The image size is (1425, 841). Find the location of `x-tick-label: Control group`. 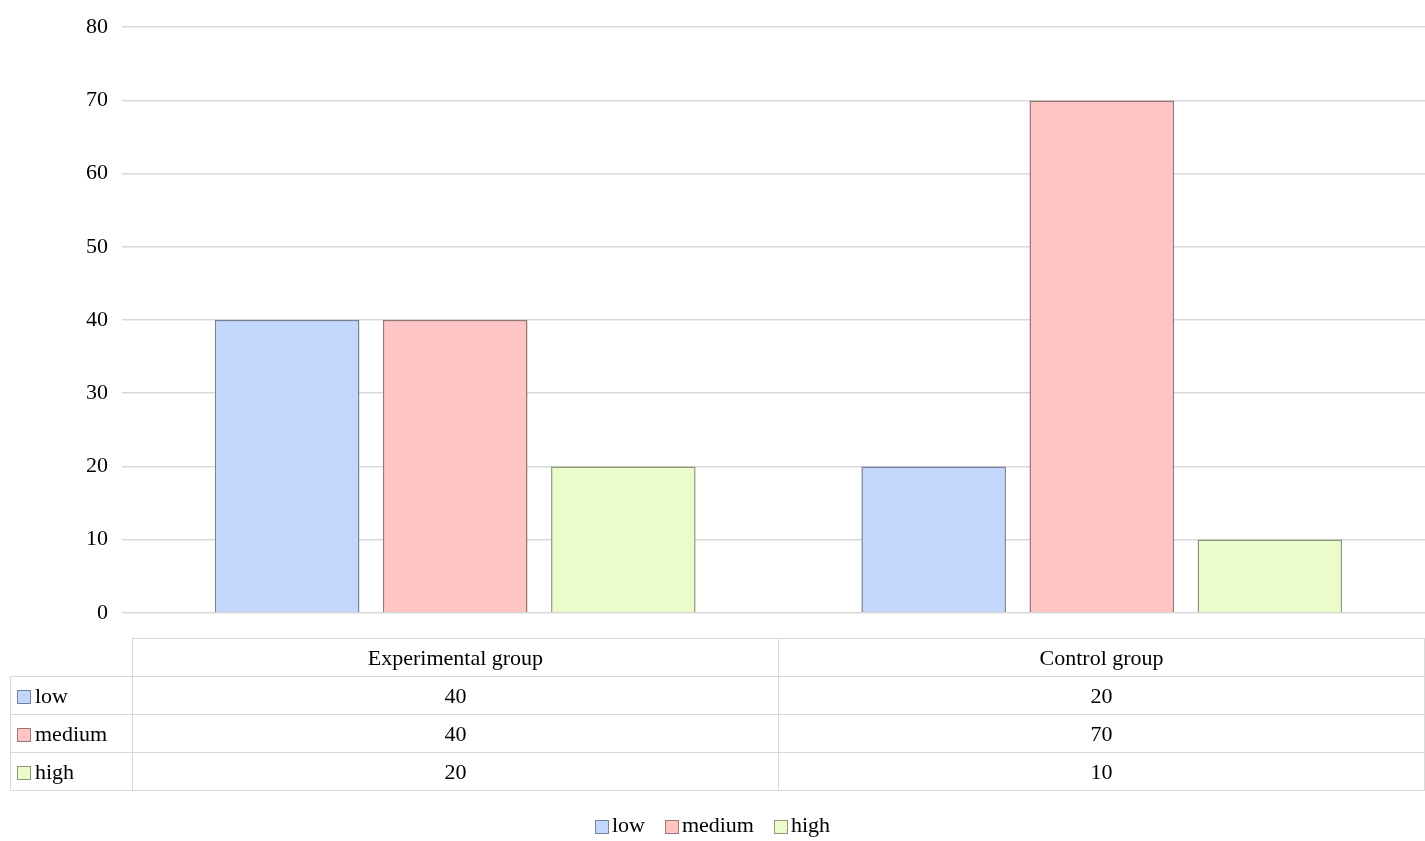

x-tick-label: Control group is located at coordinates (1101, 657).